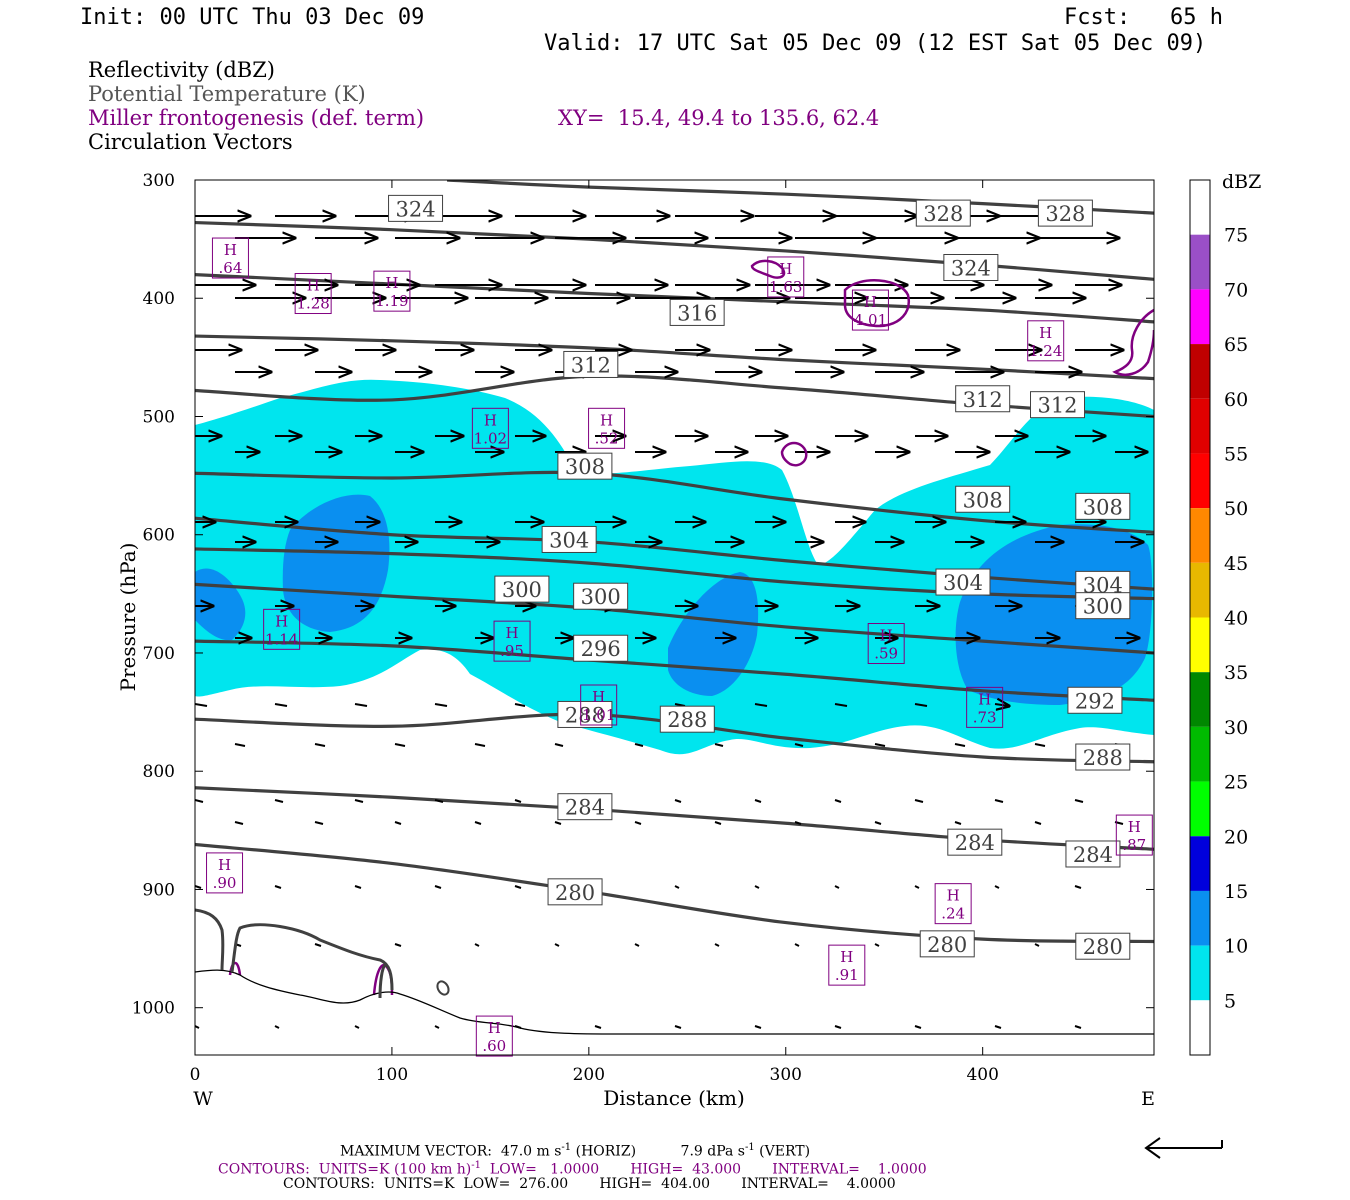 Image resolution: width=1350 pixels, height=1200 pixels. What do you see at coordinates (1236, 509) in the screenshot?
I see `colorbar-level-label: 50` at bounding box center [1236, 509].